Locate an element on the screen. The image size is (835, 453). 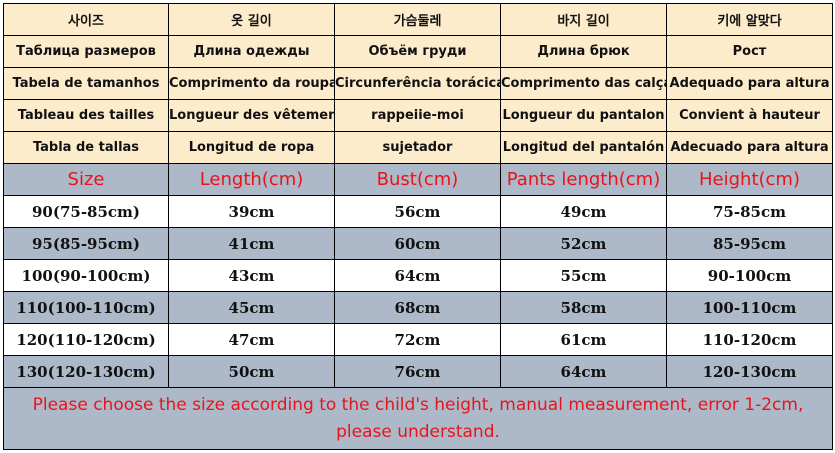
table-cell: Convient à hauteur is located at coordinates (749, 115).